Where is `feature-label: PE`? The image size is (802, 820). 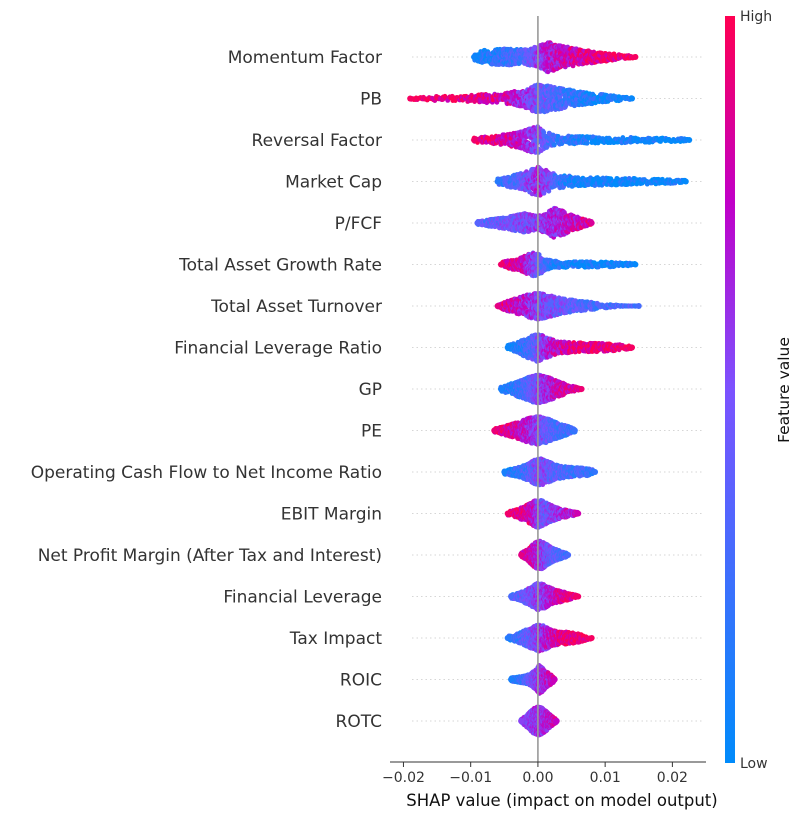 feature-label: PE is located at coordinates (371, 432).